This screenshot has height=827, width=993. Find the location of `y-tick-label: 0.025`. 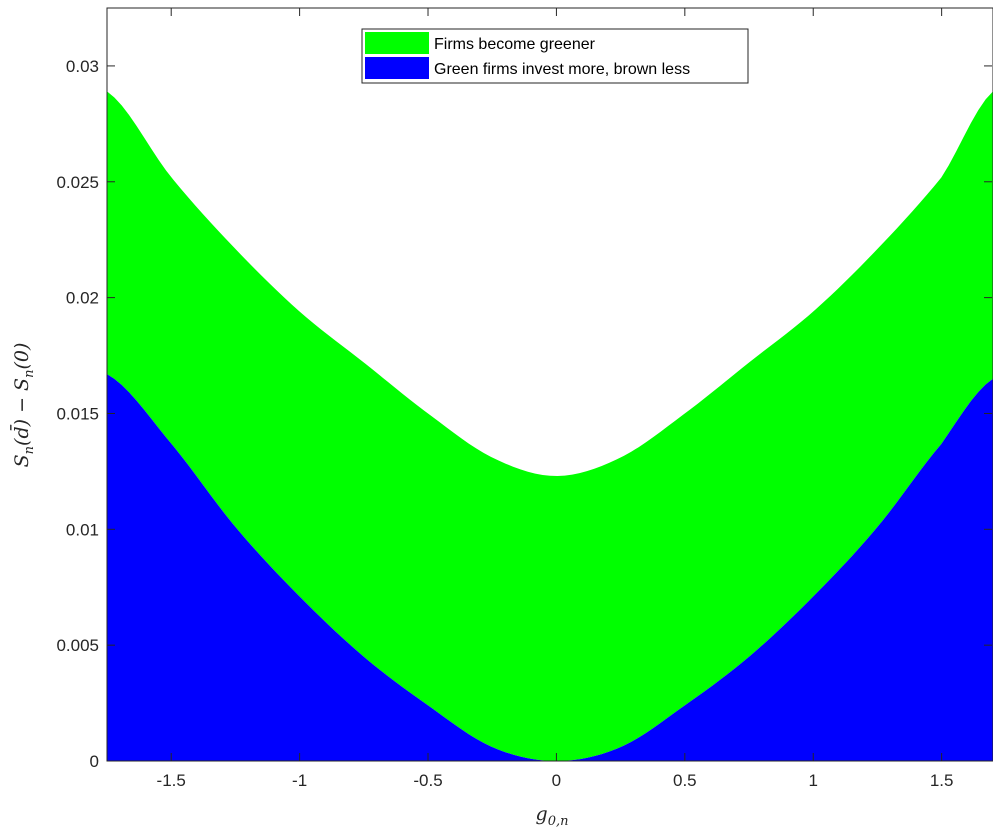

y-tick-label: 0.025 is located at coordinates (77, 182).